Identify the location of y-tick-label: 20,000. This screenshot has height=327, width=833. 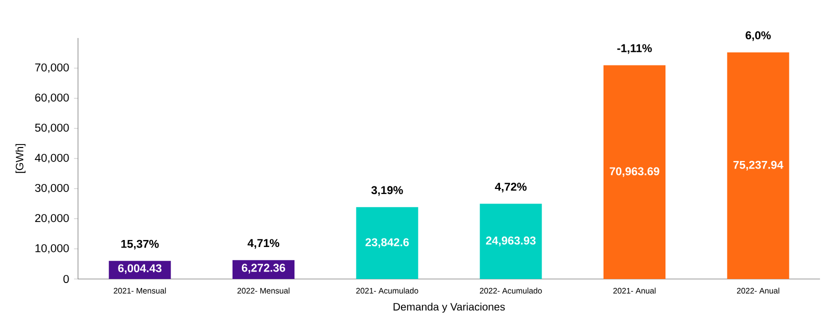
(52, 219).